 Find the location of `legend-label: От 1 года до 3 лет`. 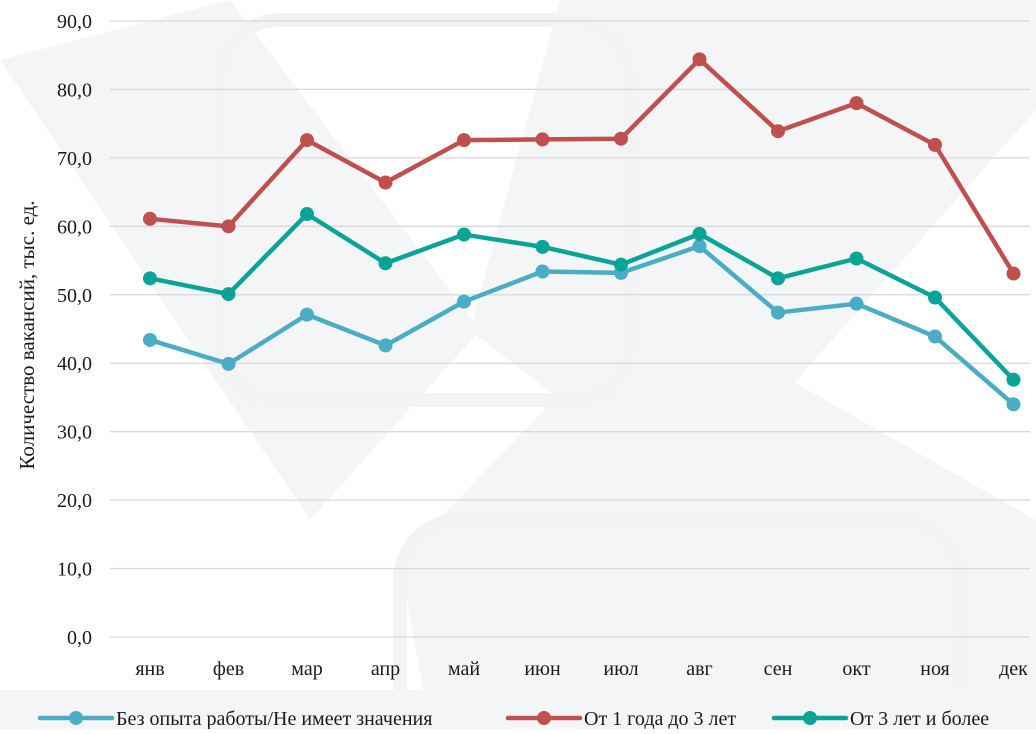

legend-label: От 1 года до 3 лет is located at coordinates (660, 718).